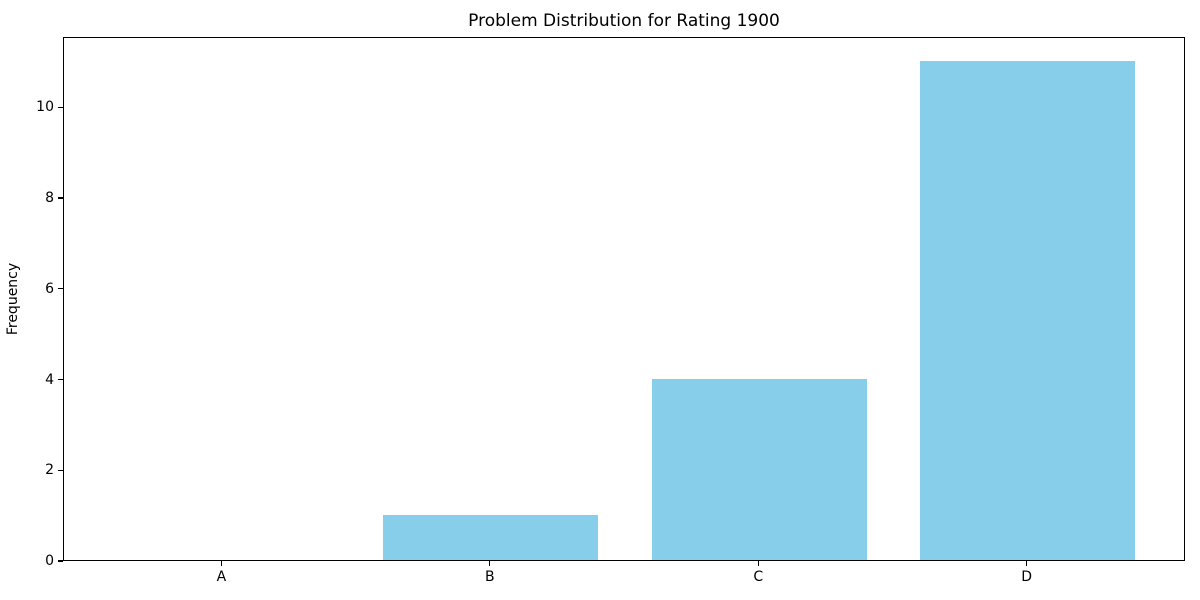  I want to click on y-tick-label-0: 0, so click(49, 561).